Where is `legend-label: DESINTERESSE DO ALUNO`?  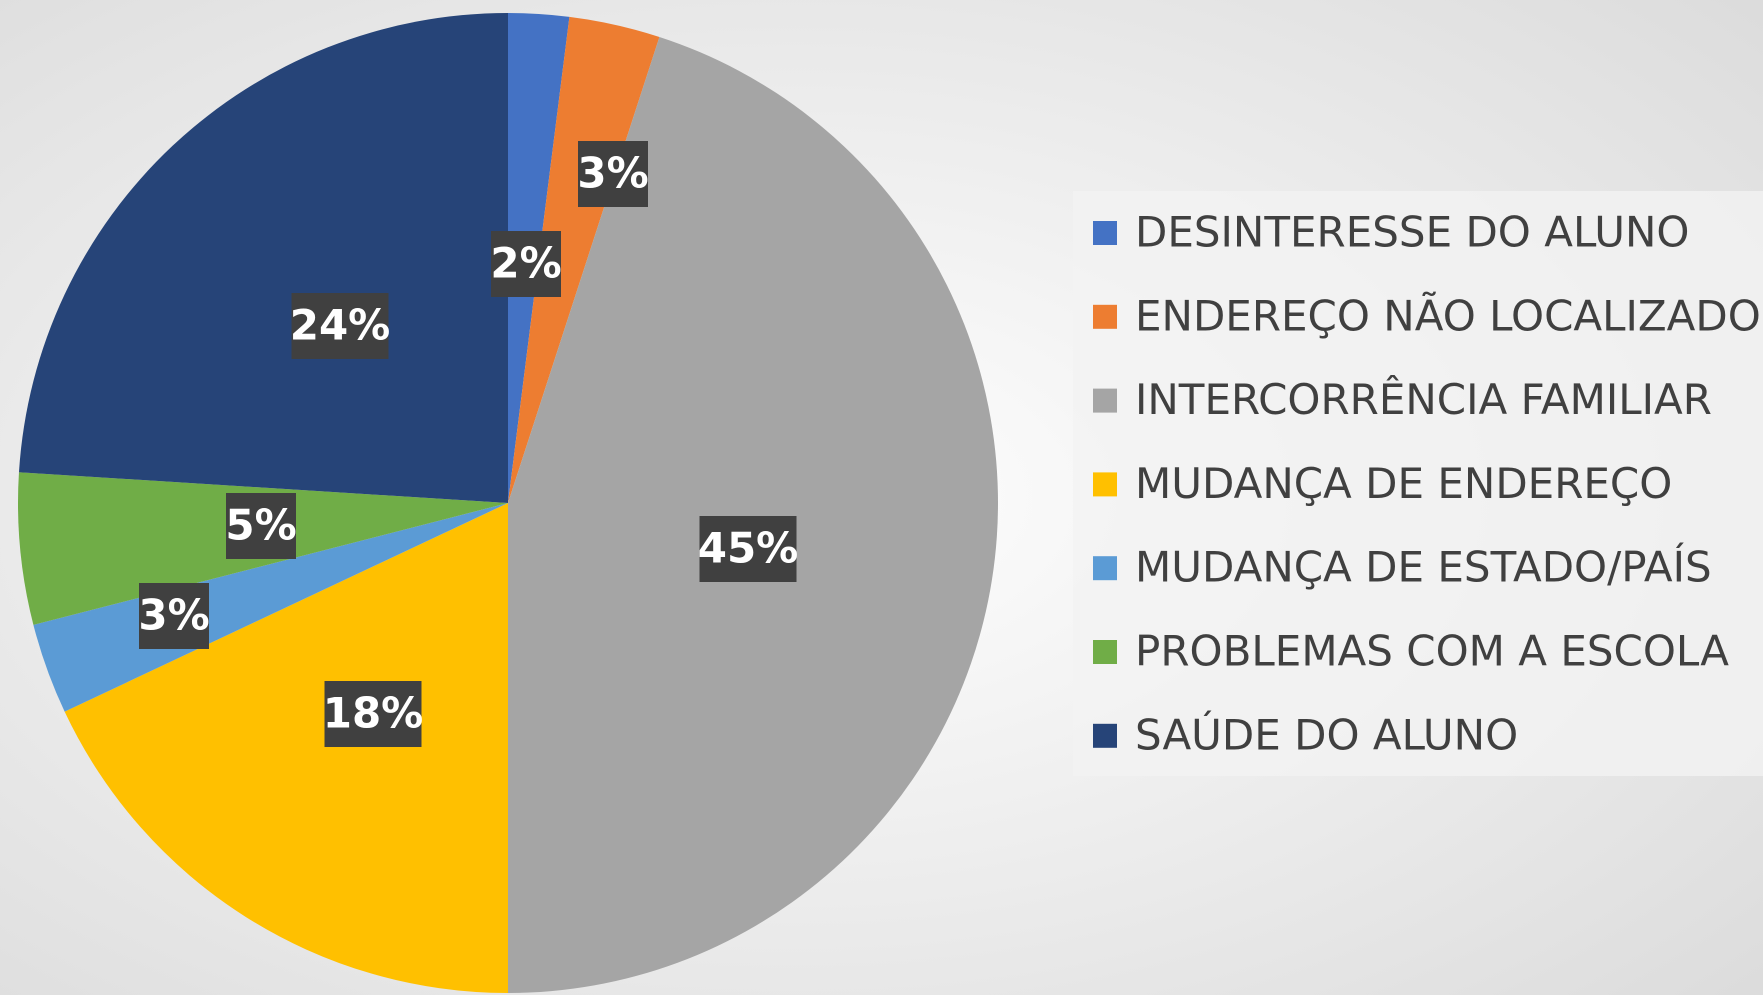
legend-label: DESINTERESSE DO ALUNO is located at coordinates (1412, 232).